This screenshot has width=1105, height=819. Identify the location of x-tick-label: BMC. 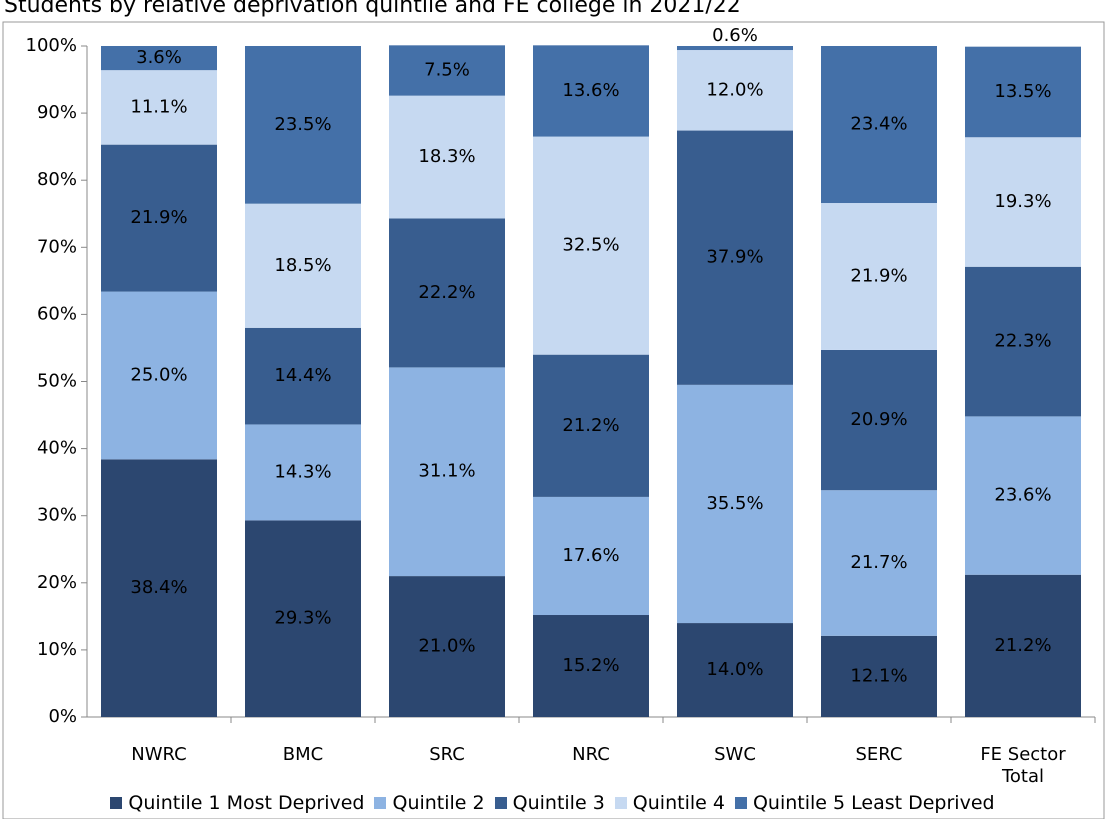
(303, 754).